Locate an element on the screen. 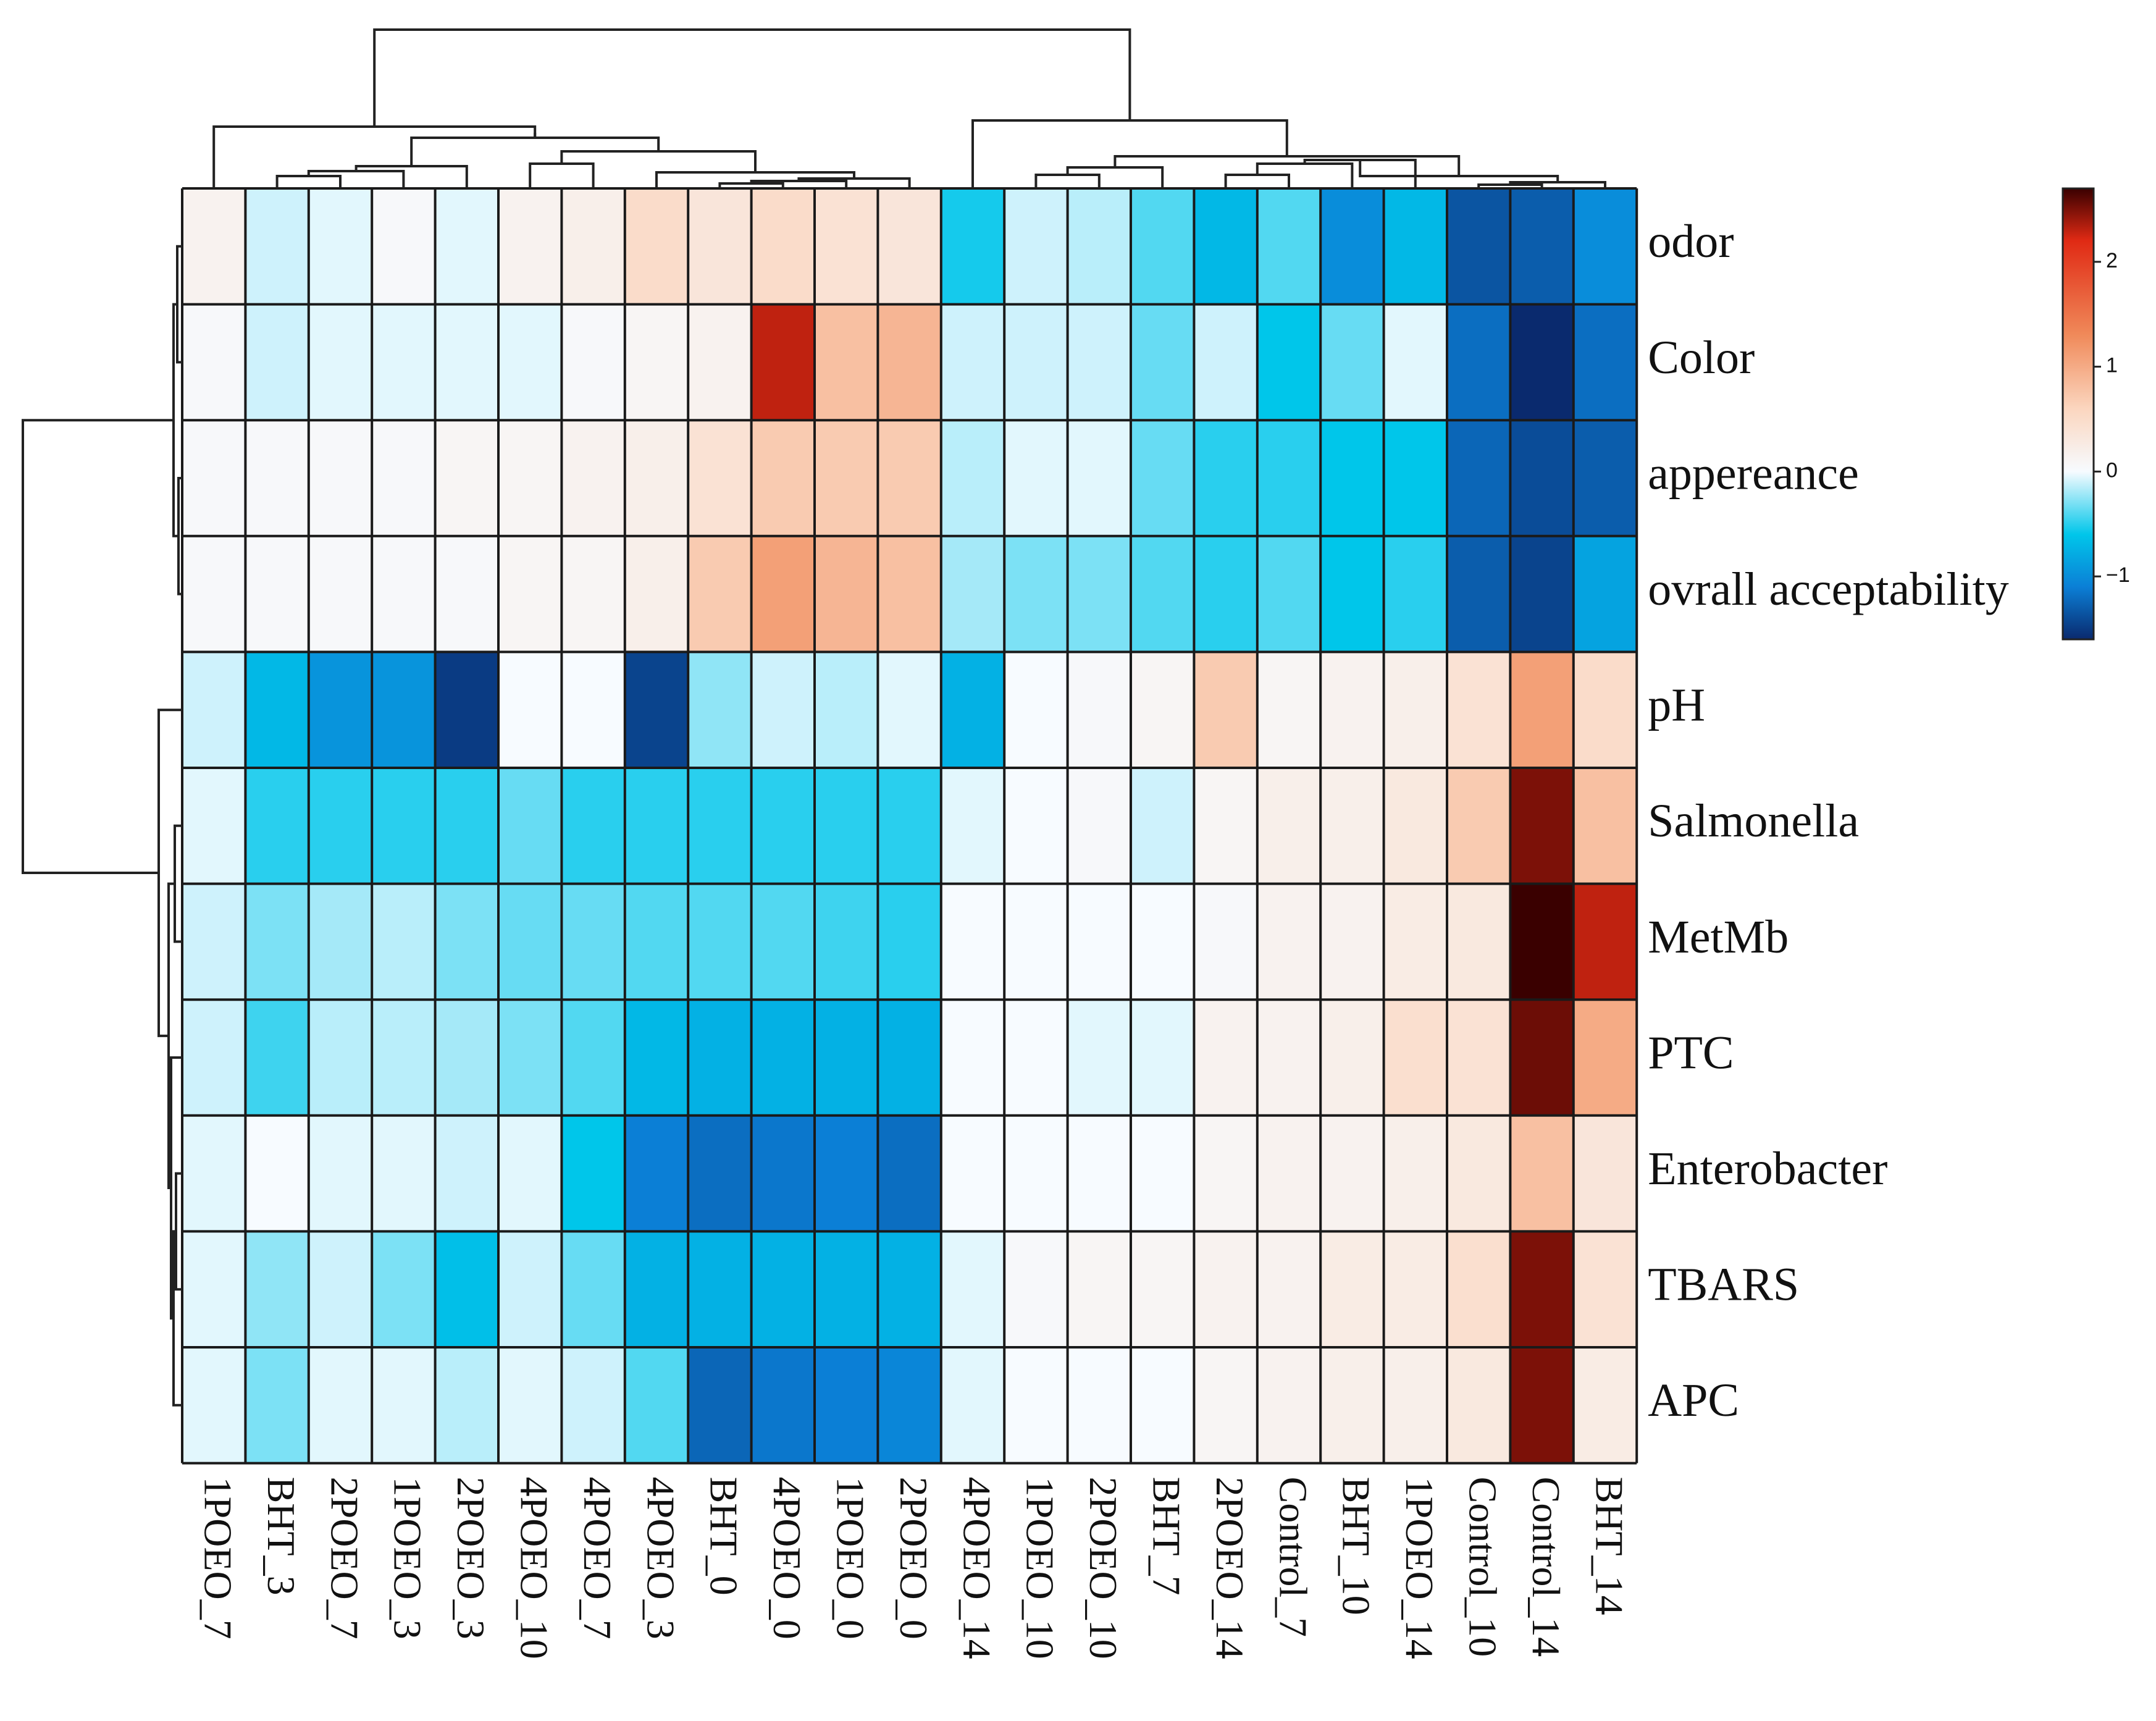  row-label: appereance is located at coordinates (1754, 473).